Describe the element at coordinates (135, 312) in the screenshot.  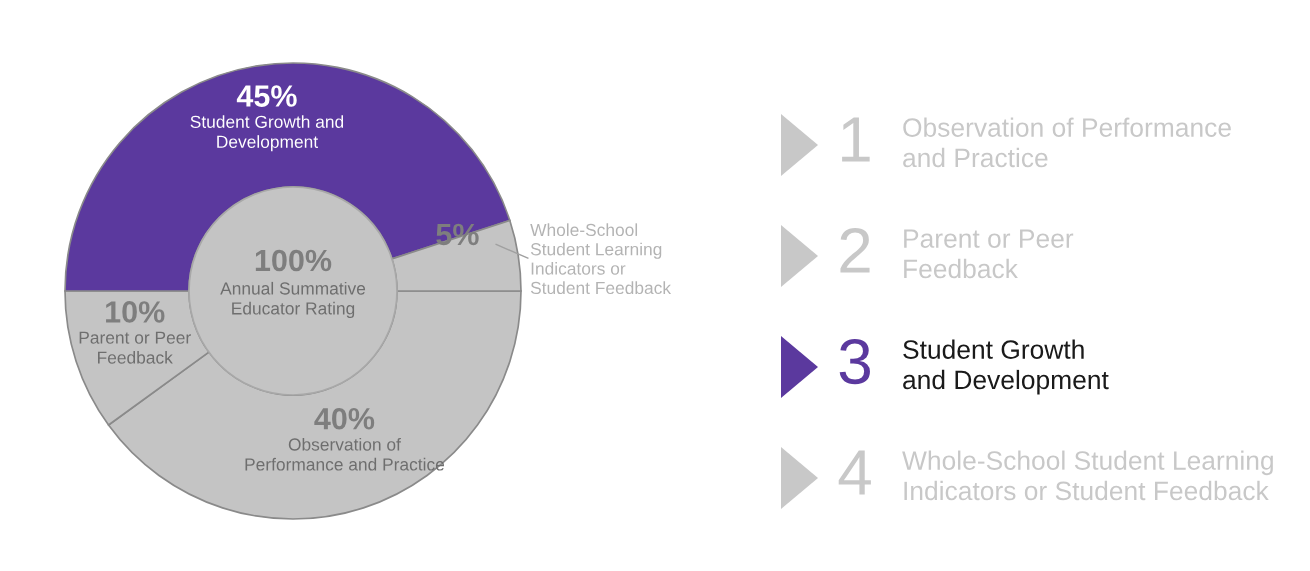
I see `data-label: 10%` at that location.